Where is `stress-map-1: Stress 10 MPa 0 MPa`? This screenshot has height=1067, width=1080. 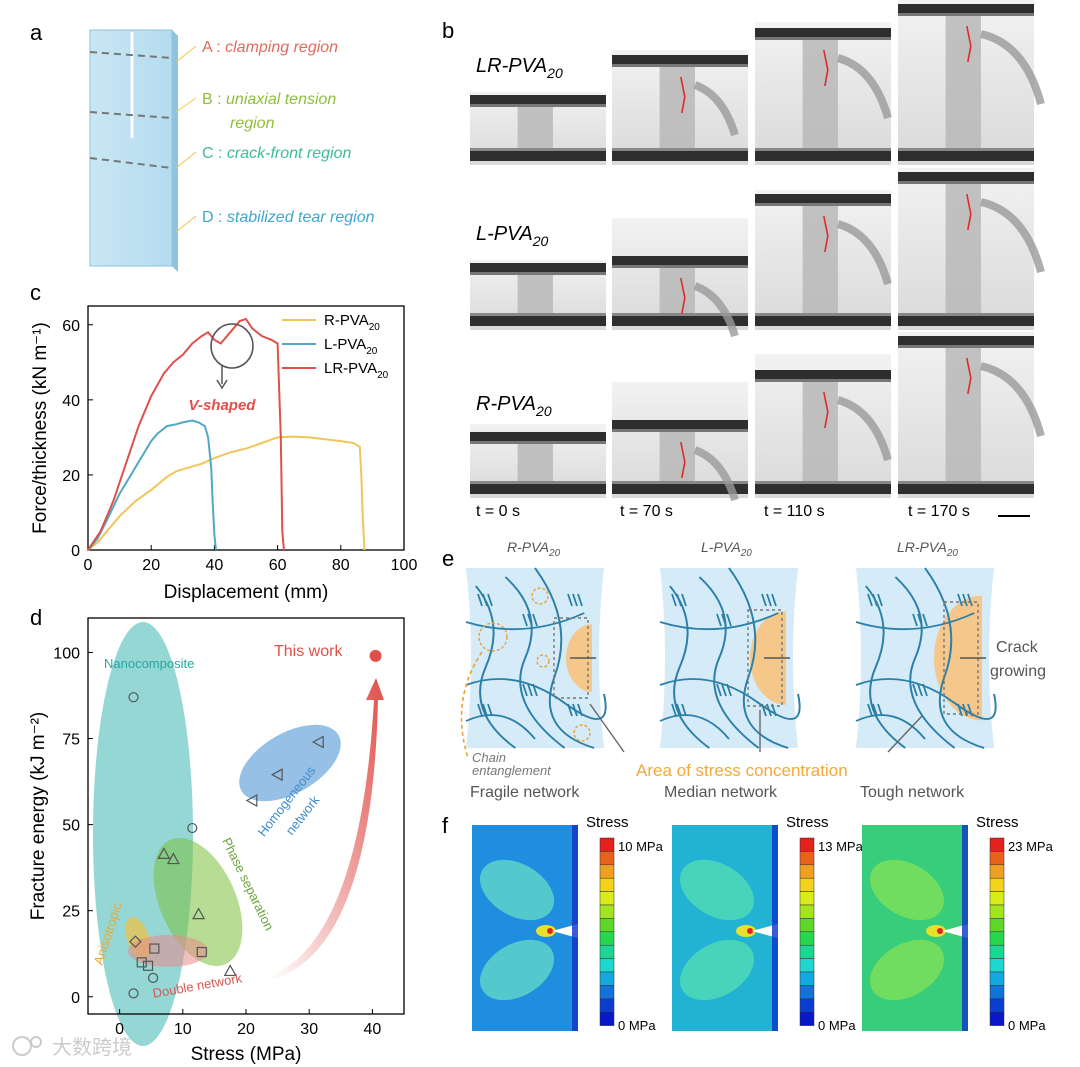
stress-map-1: Stress 10 MPa 0 MPa is located at coordinates (568, 923).